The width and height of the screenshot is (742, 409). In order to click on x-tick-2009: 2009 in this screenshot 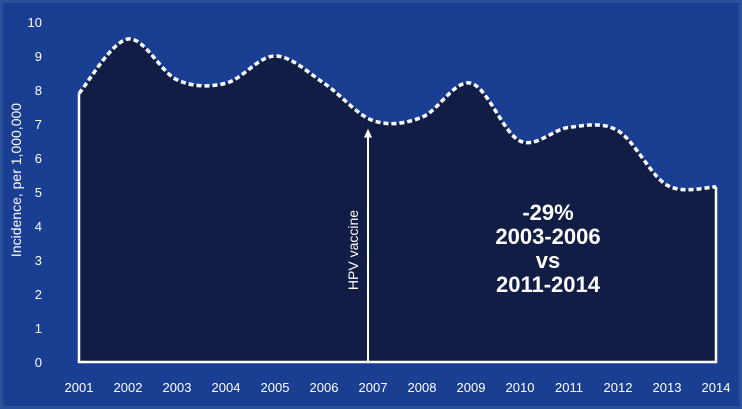, I will do `click(471, 387)`.